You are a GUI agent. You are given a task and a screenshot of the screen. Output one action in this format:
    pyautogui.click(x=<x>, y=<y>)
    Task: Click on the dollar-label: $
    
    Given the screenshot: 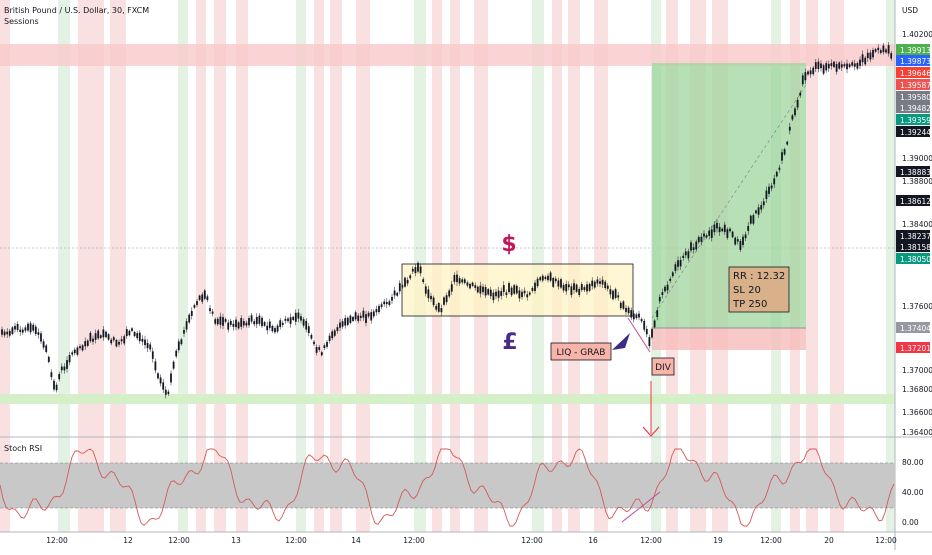 What is the action you would take?
    pyautogui.click(x=508, y=244)
    